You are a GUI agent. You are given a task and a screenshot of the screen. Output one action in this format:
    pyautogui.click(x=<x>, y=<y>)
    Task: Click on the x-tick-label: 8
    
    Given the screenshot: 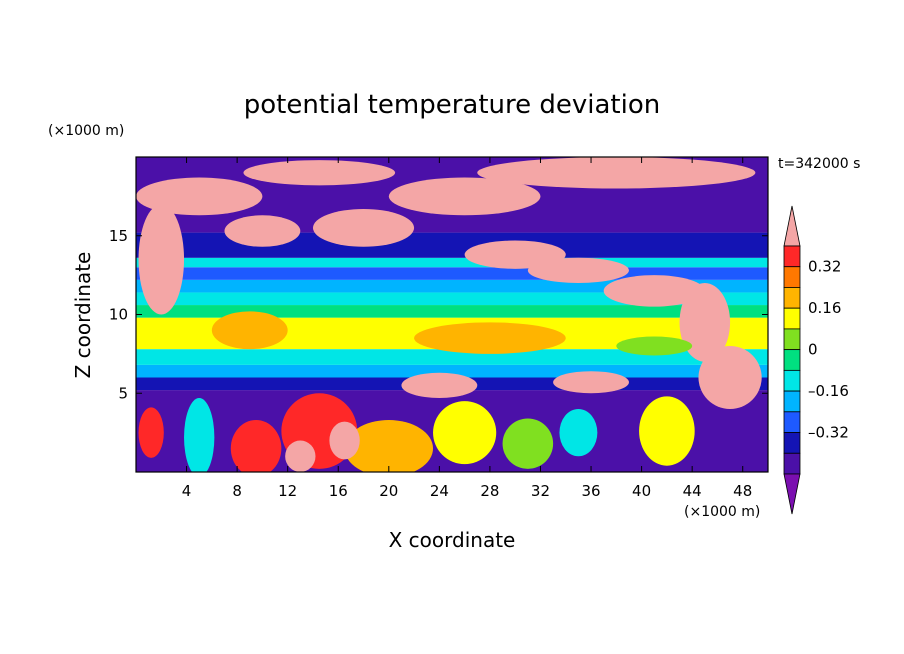 What is the action you would take?
    pyautogui.click(x=237, y=491)
    